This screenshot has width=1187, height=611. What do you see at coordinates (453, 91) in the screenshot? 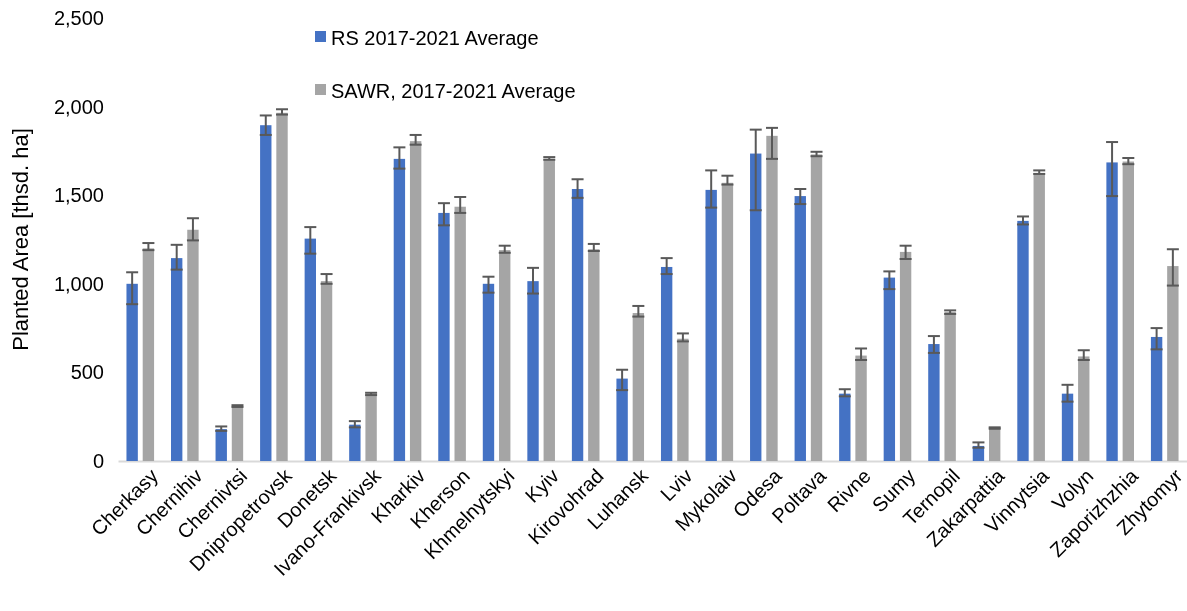
I see `legend-label: SAWR, 2017-2021 Average` at bounding box center [453, 91].